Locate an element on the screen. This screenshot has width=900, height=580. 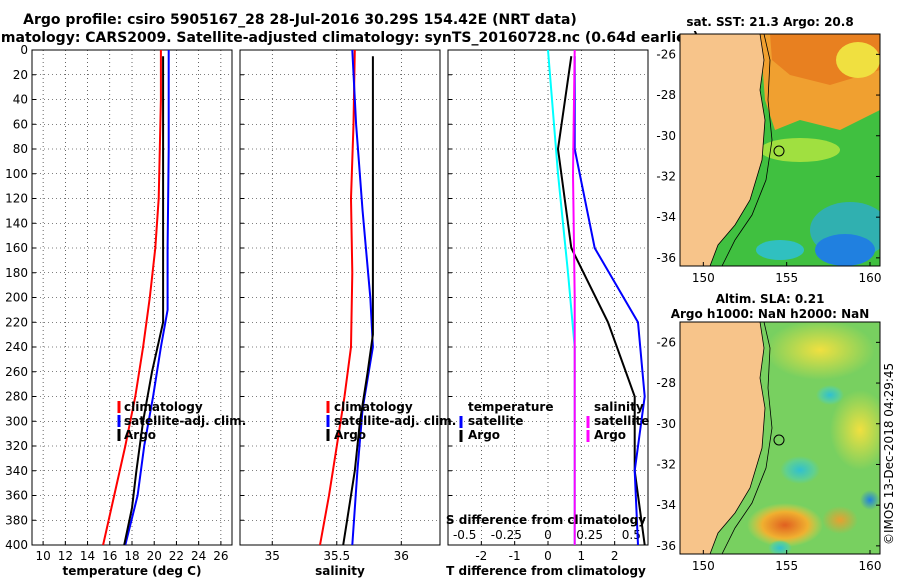
sdiff-tick-0: 0 is located at coordinates (548, 535).